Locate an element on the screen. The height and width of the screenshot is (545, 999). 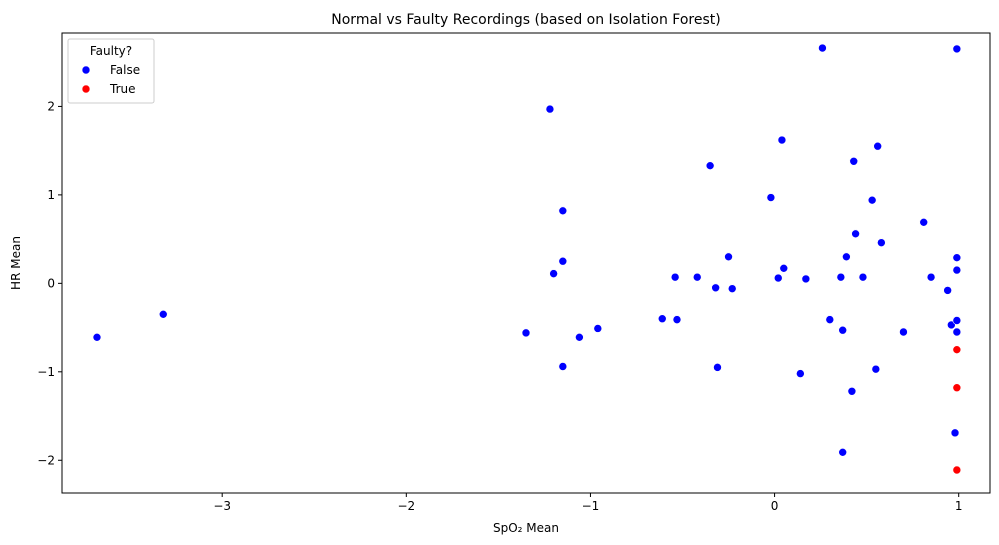
x-tick-label: 1 is located at coordinates (959, 506).